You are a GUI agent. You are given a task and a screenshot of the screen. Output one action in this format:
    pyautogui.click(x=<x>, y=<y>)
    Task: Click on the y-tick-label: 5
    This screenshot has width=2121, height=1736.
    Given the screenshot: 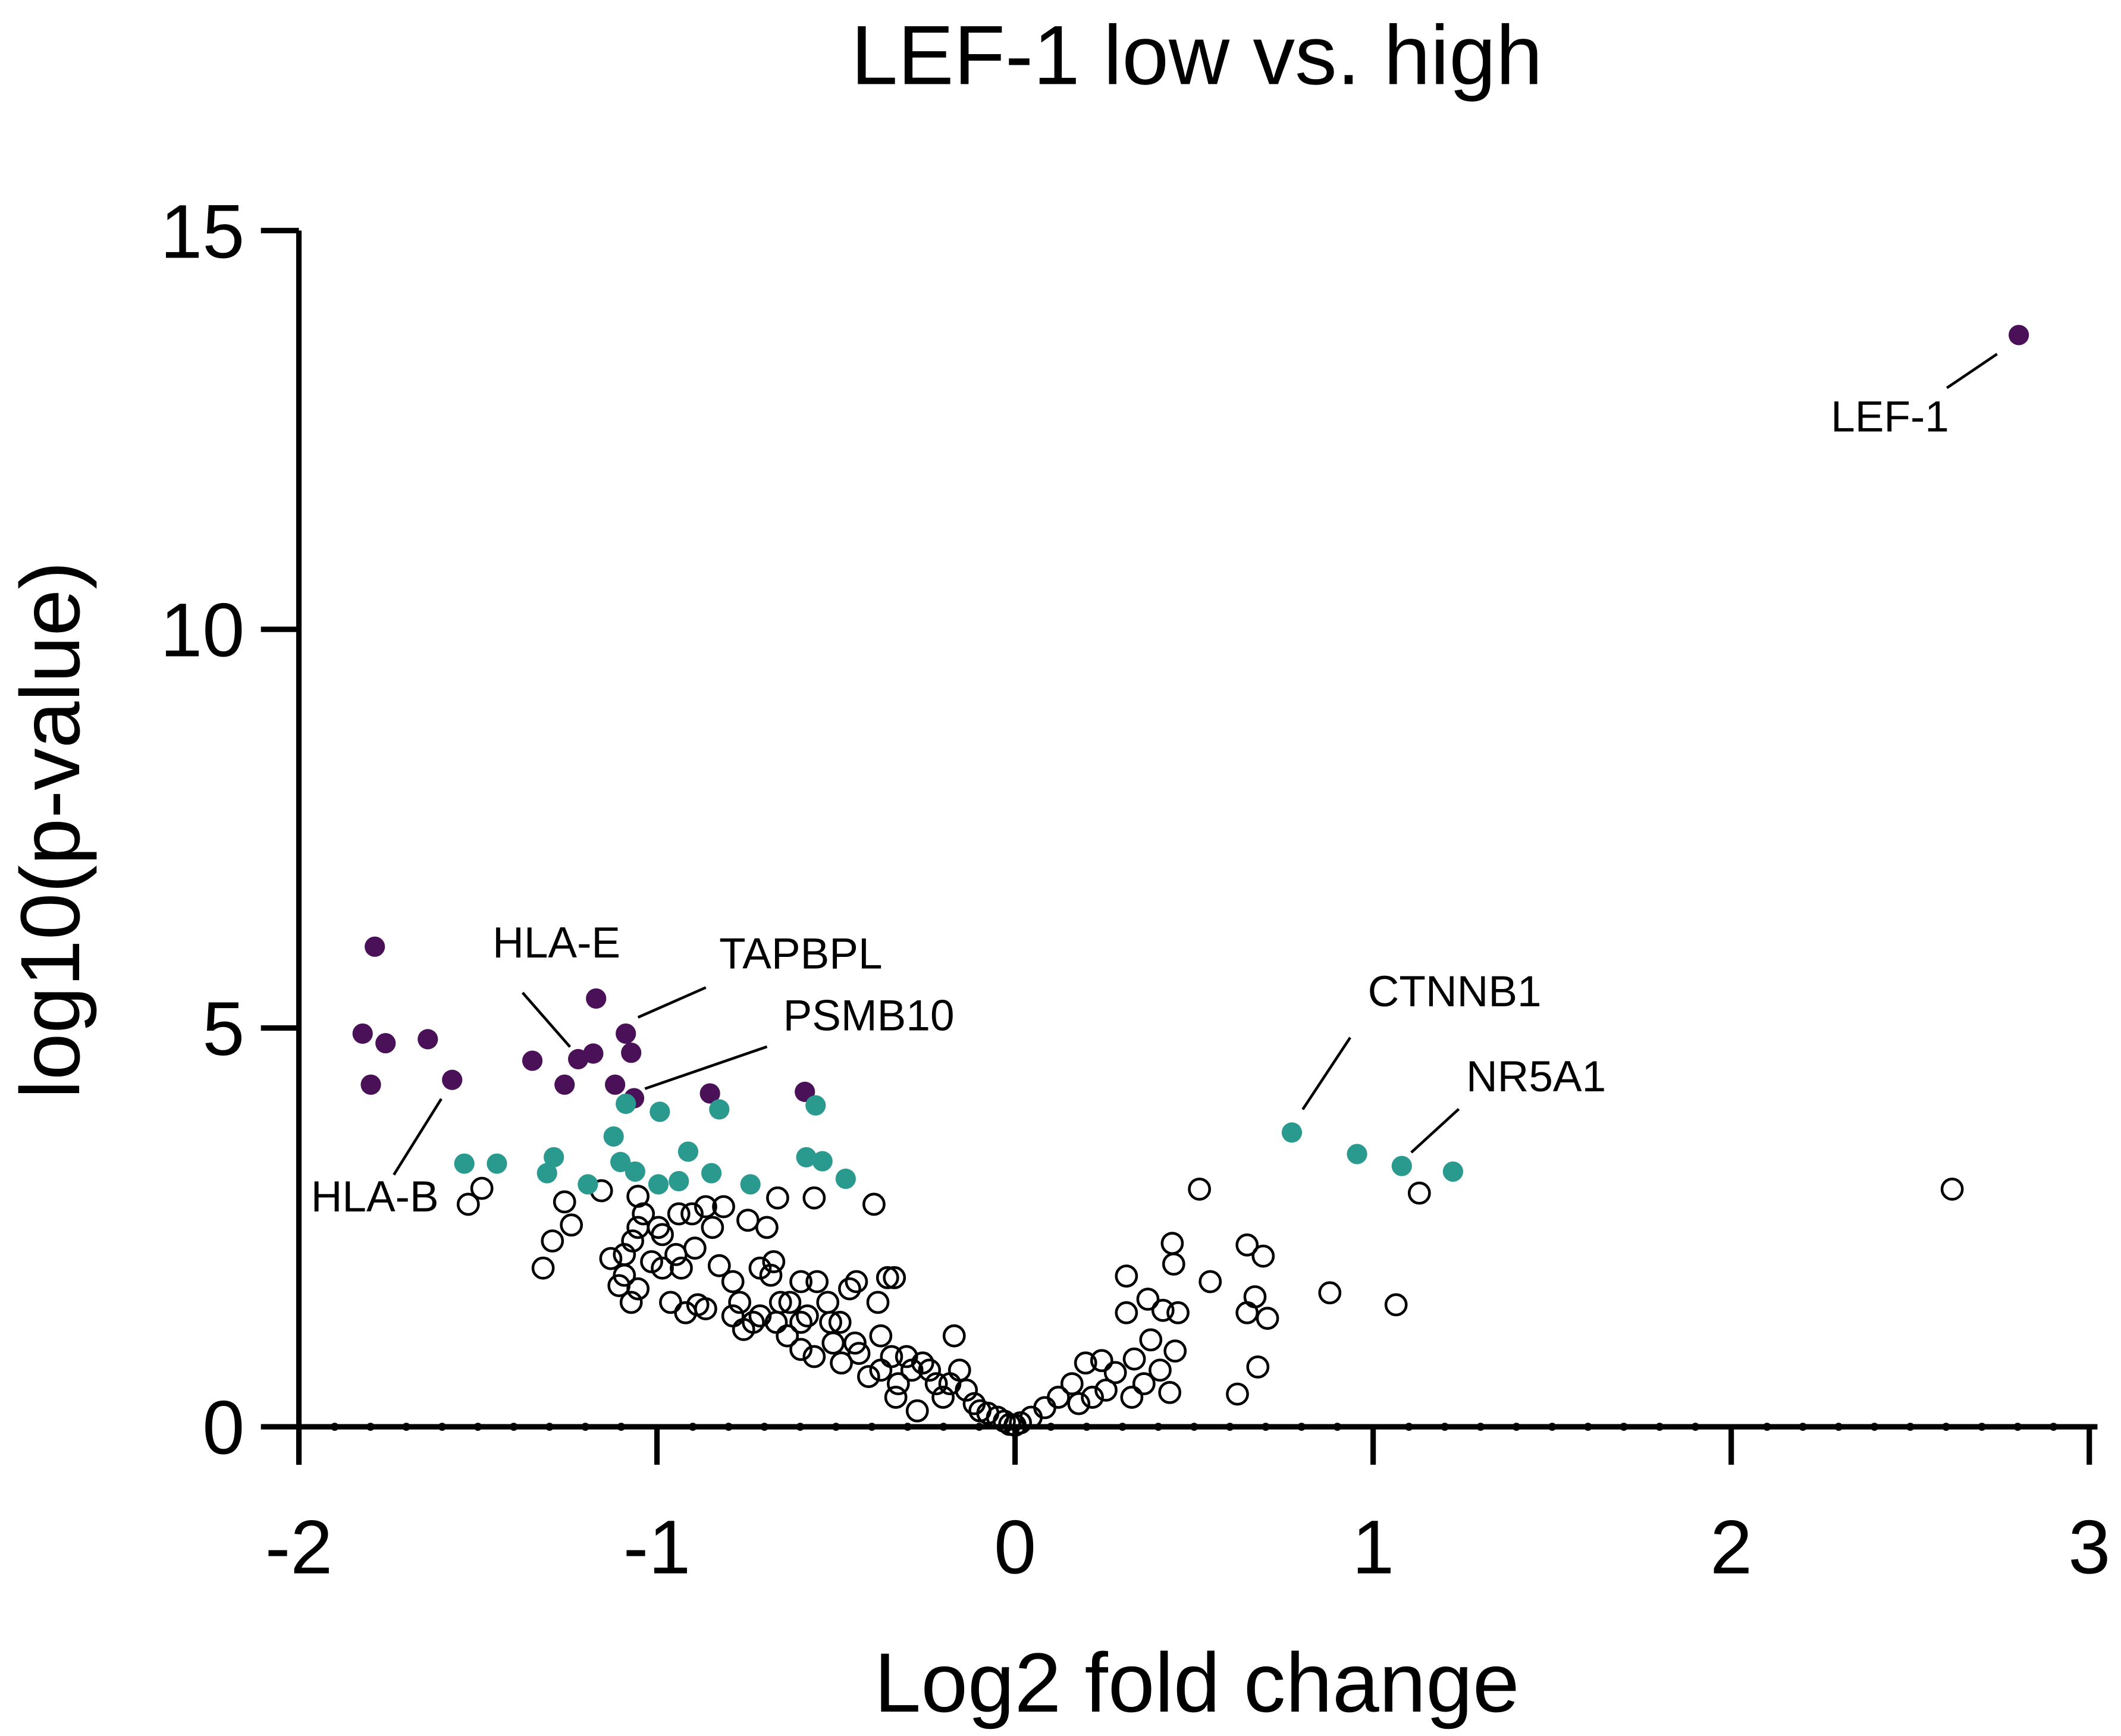 What is the action you would take?
    pyautogui.click(x=223, y=1029)
    